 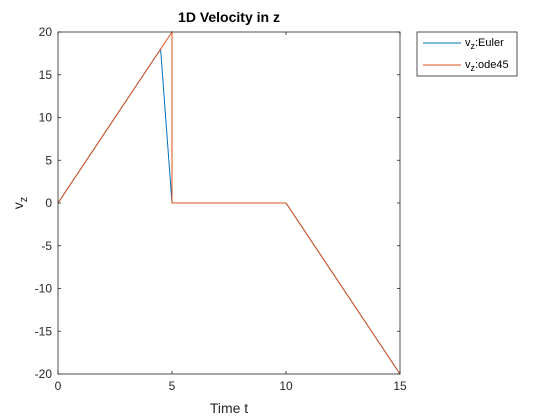 I want to click on legend-label-ode45: vz:ode45, so click(x=487, y=66).